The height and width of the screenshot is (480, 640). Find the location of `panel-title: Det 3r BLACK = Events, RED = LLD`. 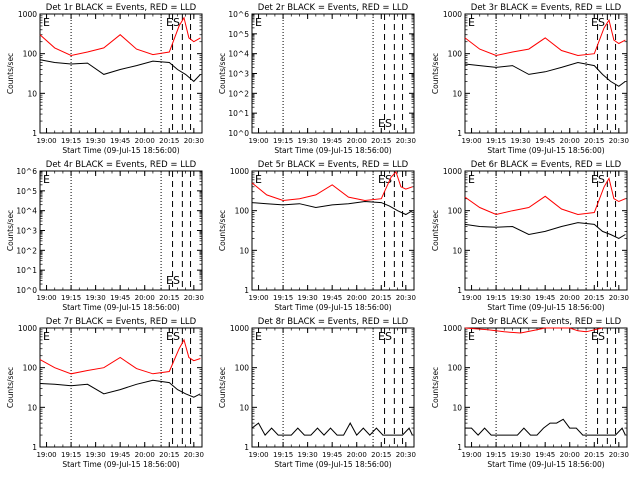

panel-title: Det 3r BLACK = Events, RED = LLD is located at coordinates (546, 8).